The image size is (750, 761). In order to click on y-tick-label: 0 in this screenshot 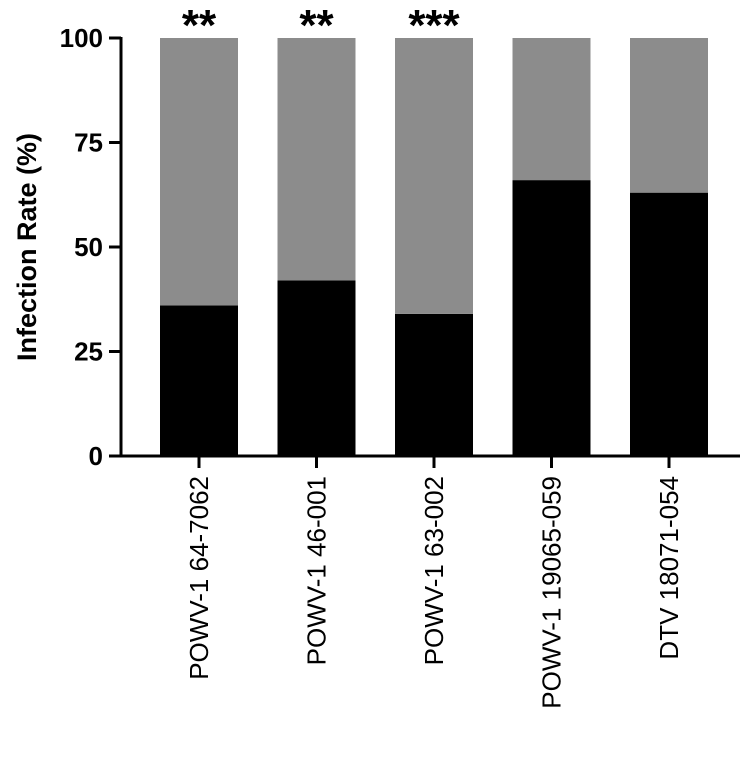, I will do `click(96, 456)`.